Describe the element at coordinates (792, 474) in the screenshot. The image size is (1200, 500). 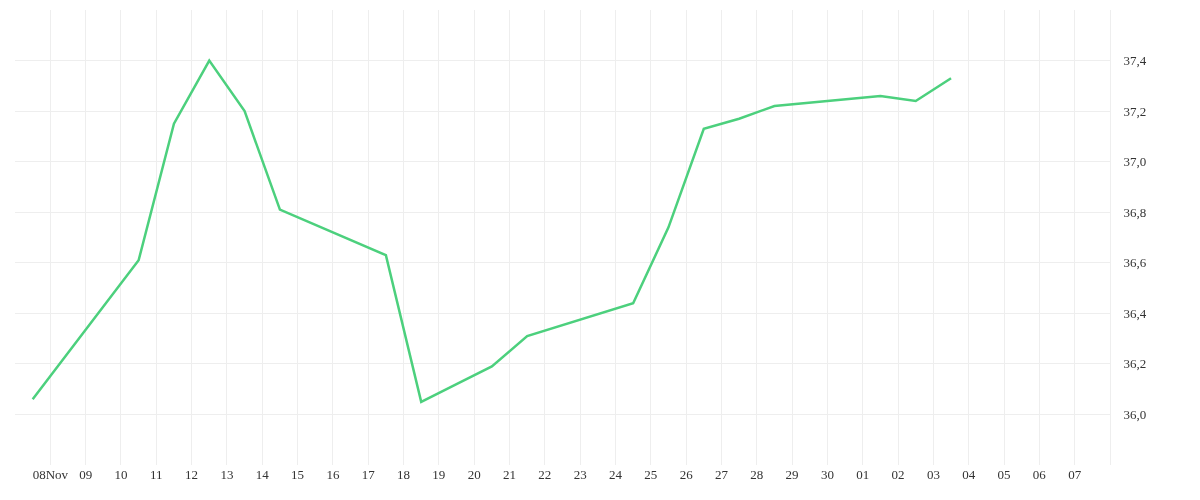
I see `x-tick-label: 29` at that location.